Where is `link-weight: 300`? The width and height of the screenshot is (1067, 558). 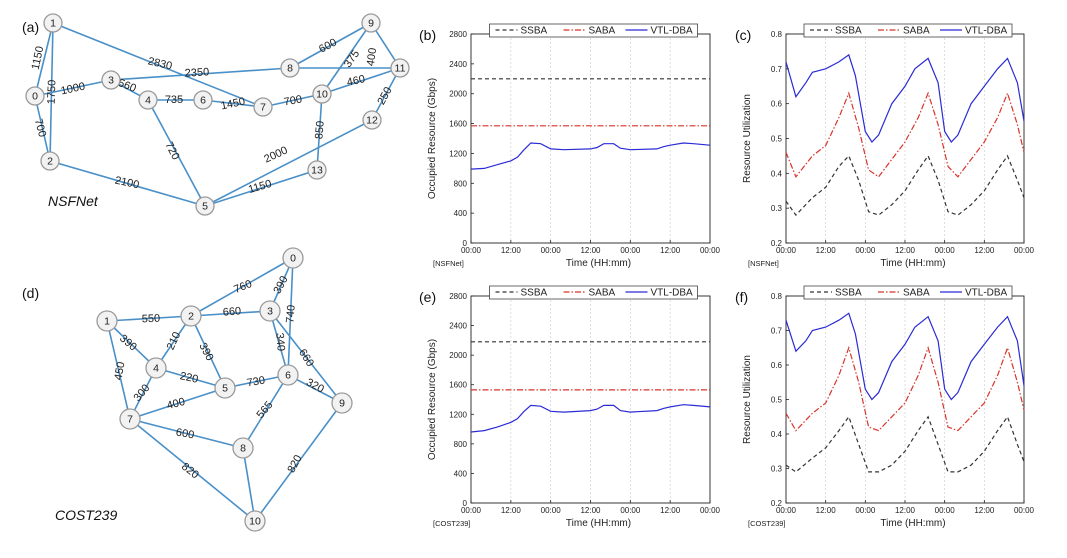 link-weight: 300 is located at coordinates (142, 393).